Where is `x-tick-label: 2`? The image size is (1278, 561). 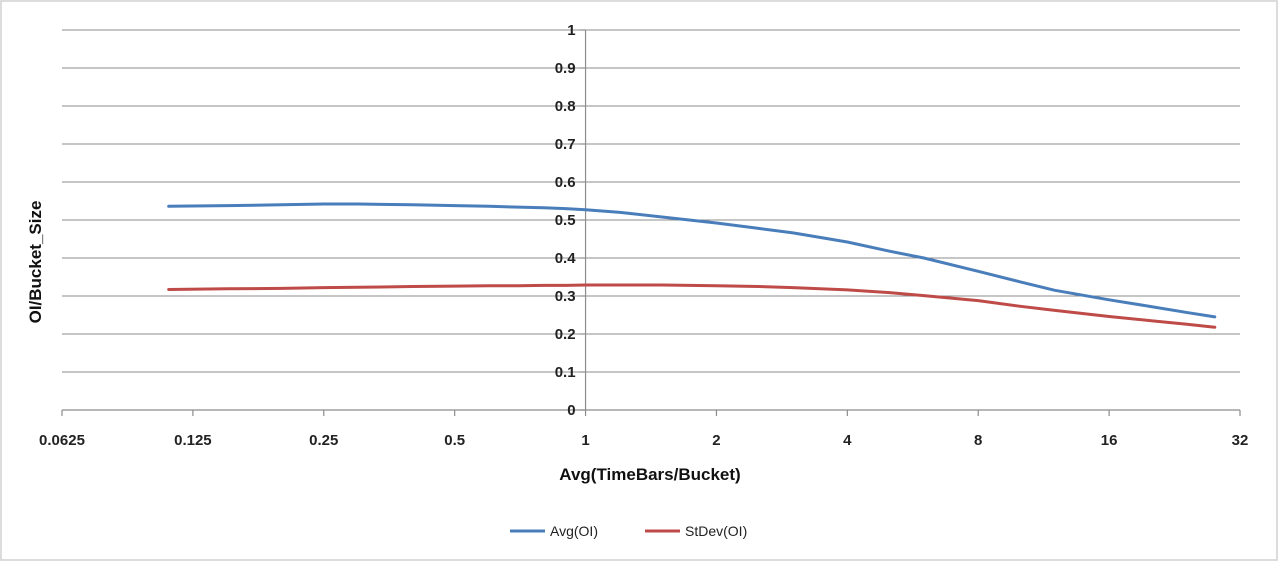
x-tick-label: 2 is located at coordinates (716, 440).